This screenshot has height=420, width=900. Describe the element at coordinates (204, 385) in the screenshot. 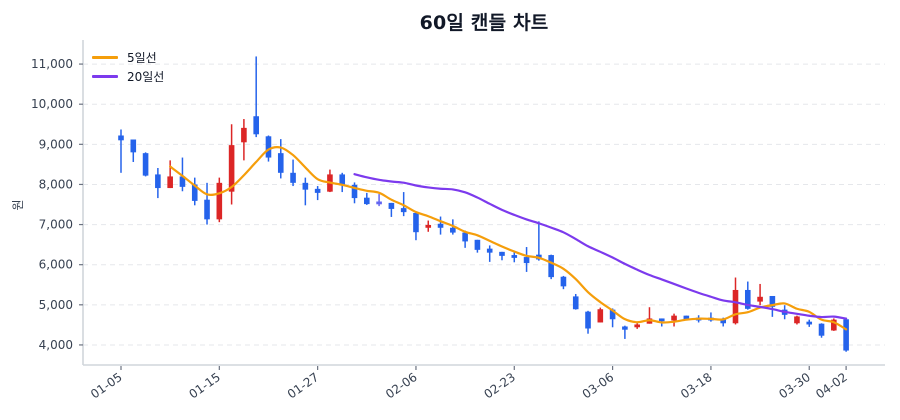

I see `x-tick-label: 01-15` at that location.